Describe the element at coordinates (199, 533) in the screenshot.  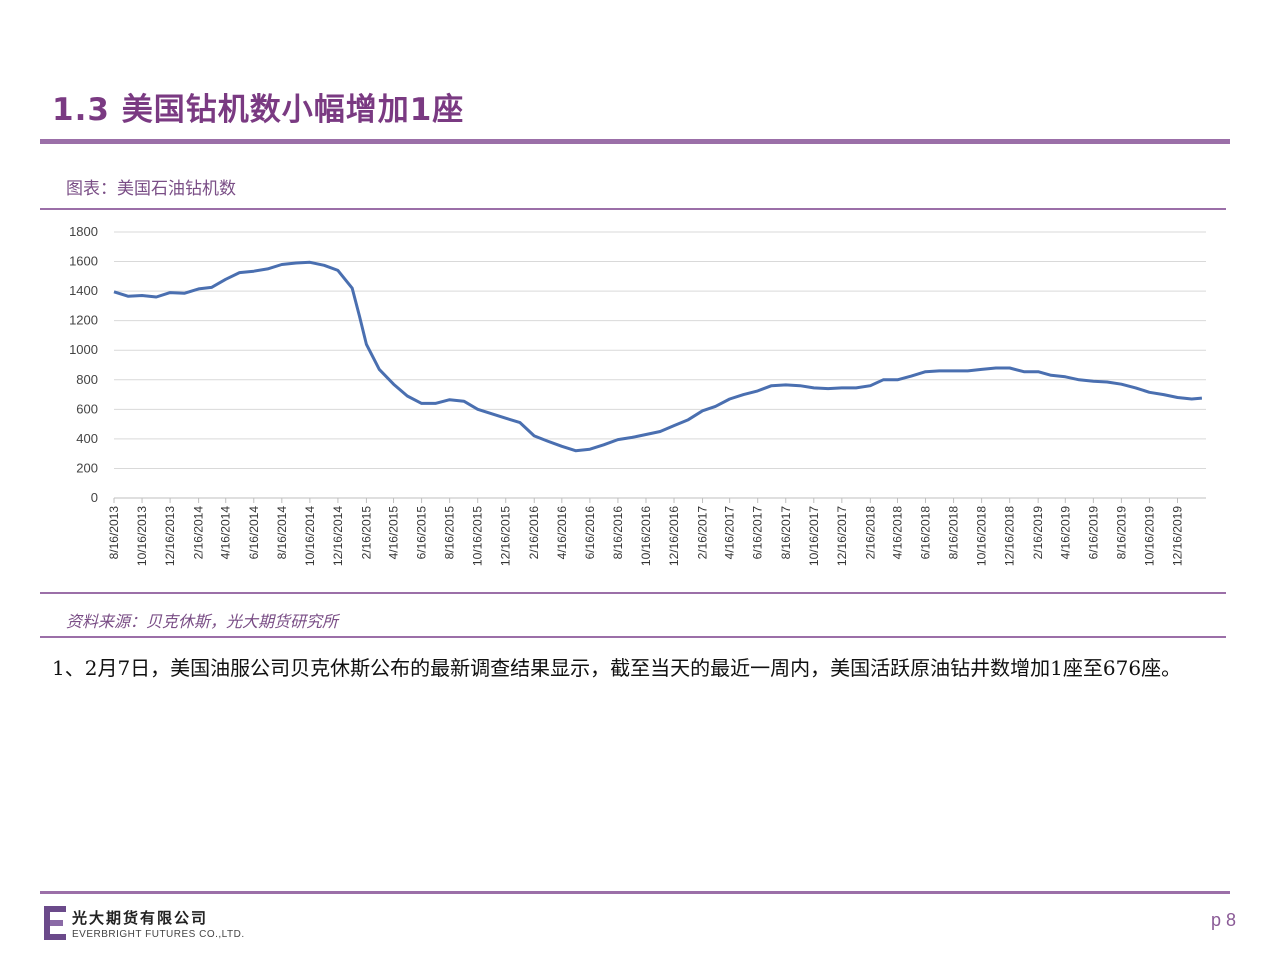
I see `x-tick-label: 2/16/2014` at that location.